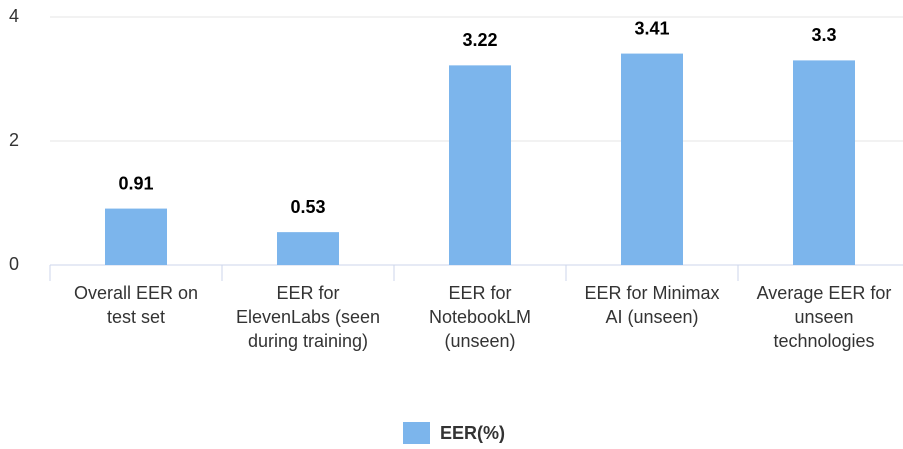  Describe the element at coordinates (824, 317) in the screenshot. I see `x-tick-label: Average EER for unseen technologies` at that location.